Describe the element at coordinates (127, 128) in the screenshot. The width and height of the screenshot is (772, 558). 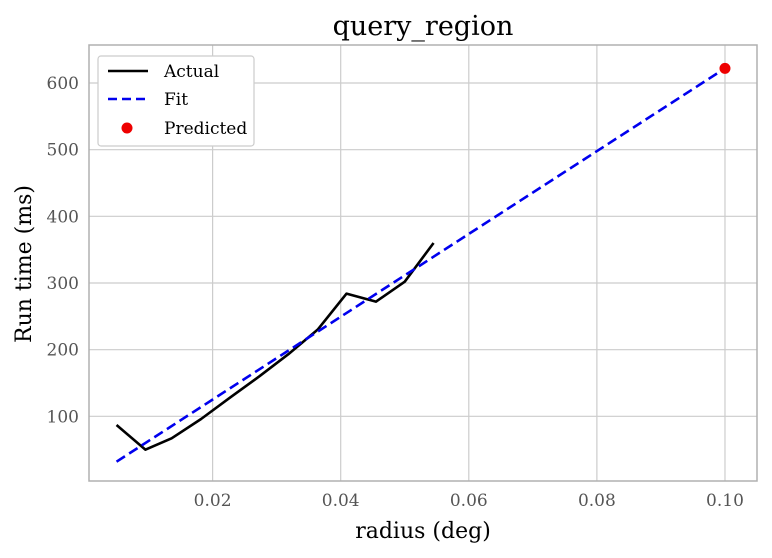
I see `legend-swatch-predicted` at that location.